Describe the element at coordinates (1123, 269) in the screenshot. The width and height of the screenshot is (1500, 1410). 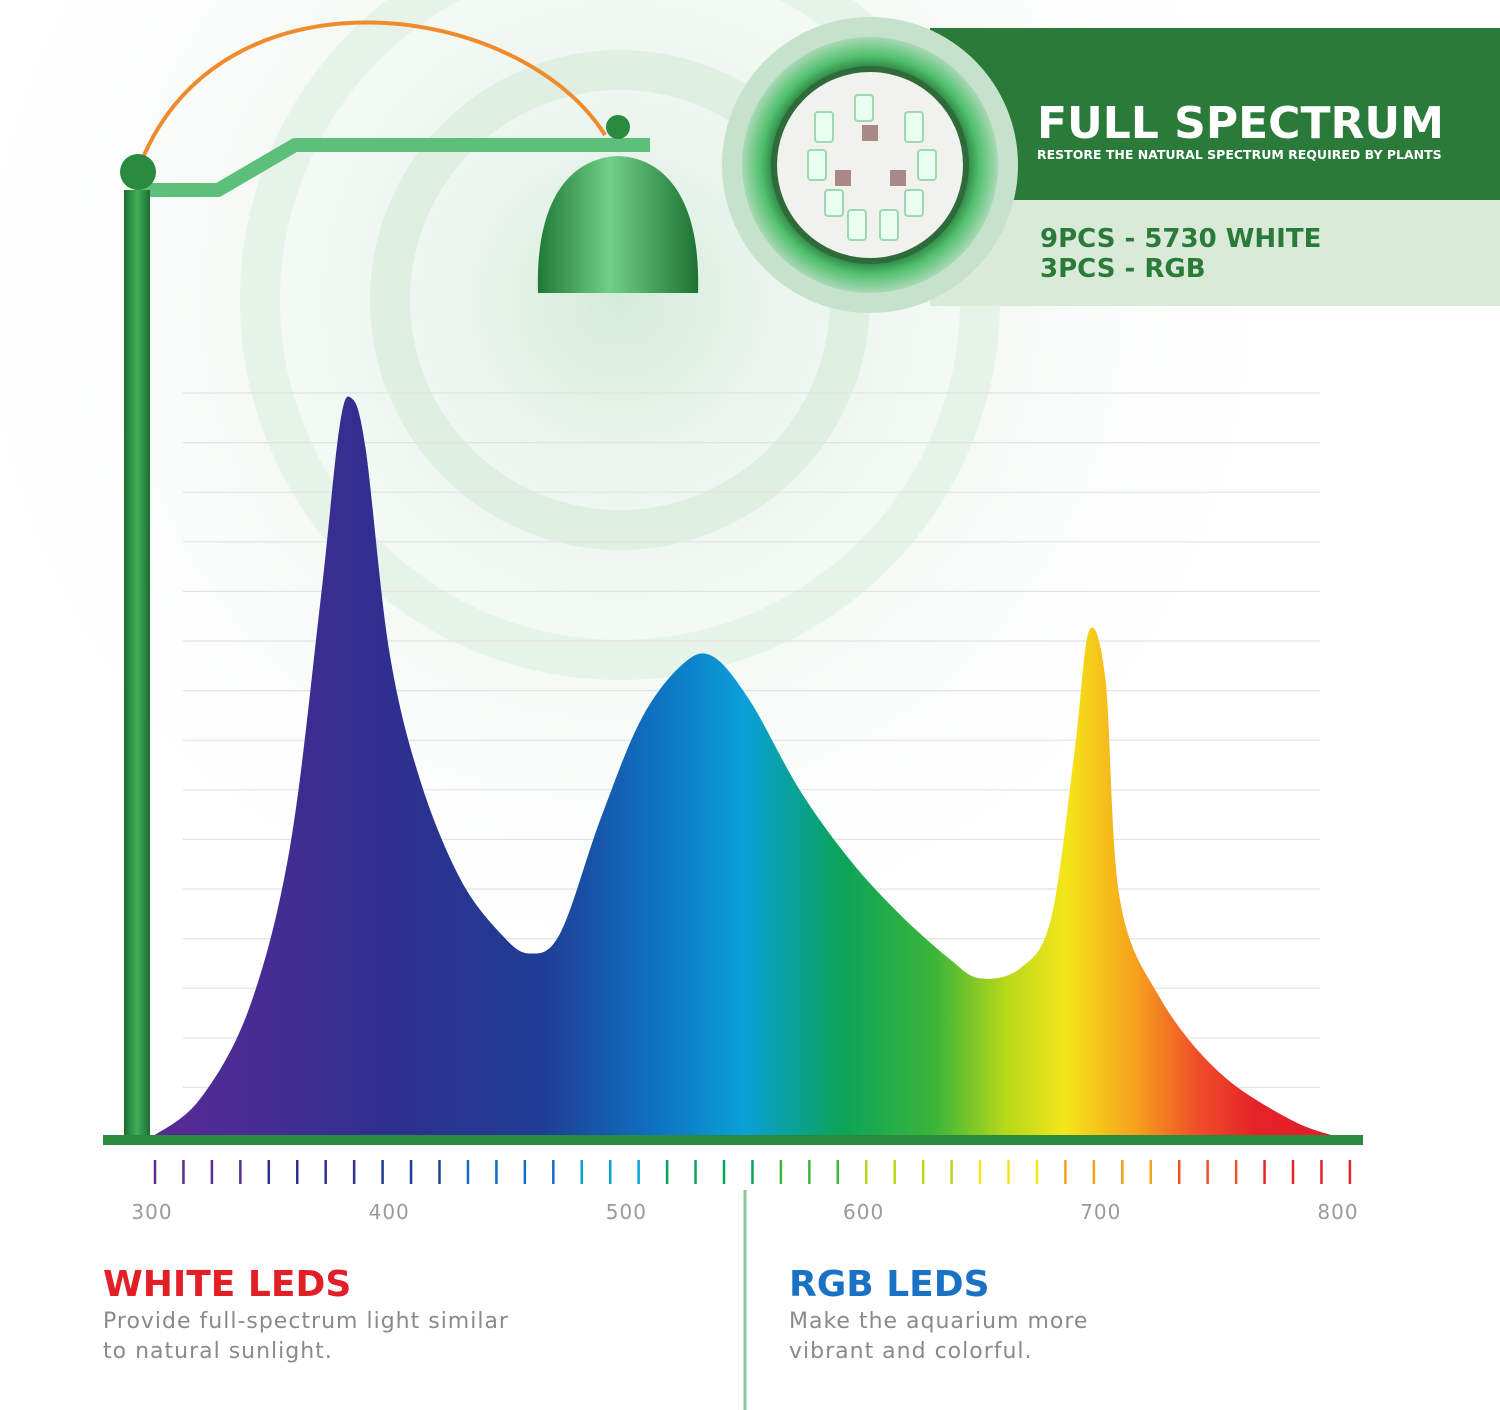
I see `spec-line: 3PCS - RGB` at that location.